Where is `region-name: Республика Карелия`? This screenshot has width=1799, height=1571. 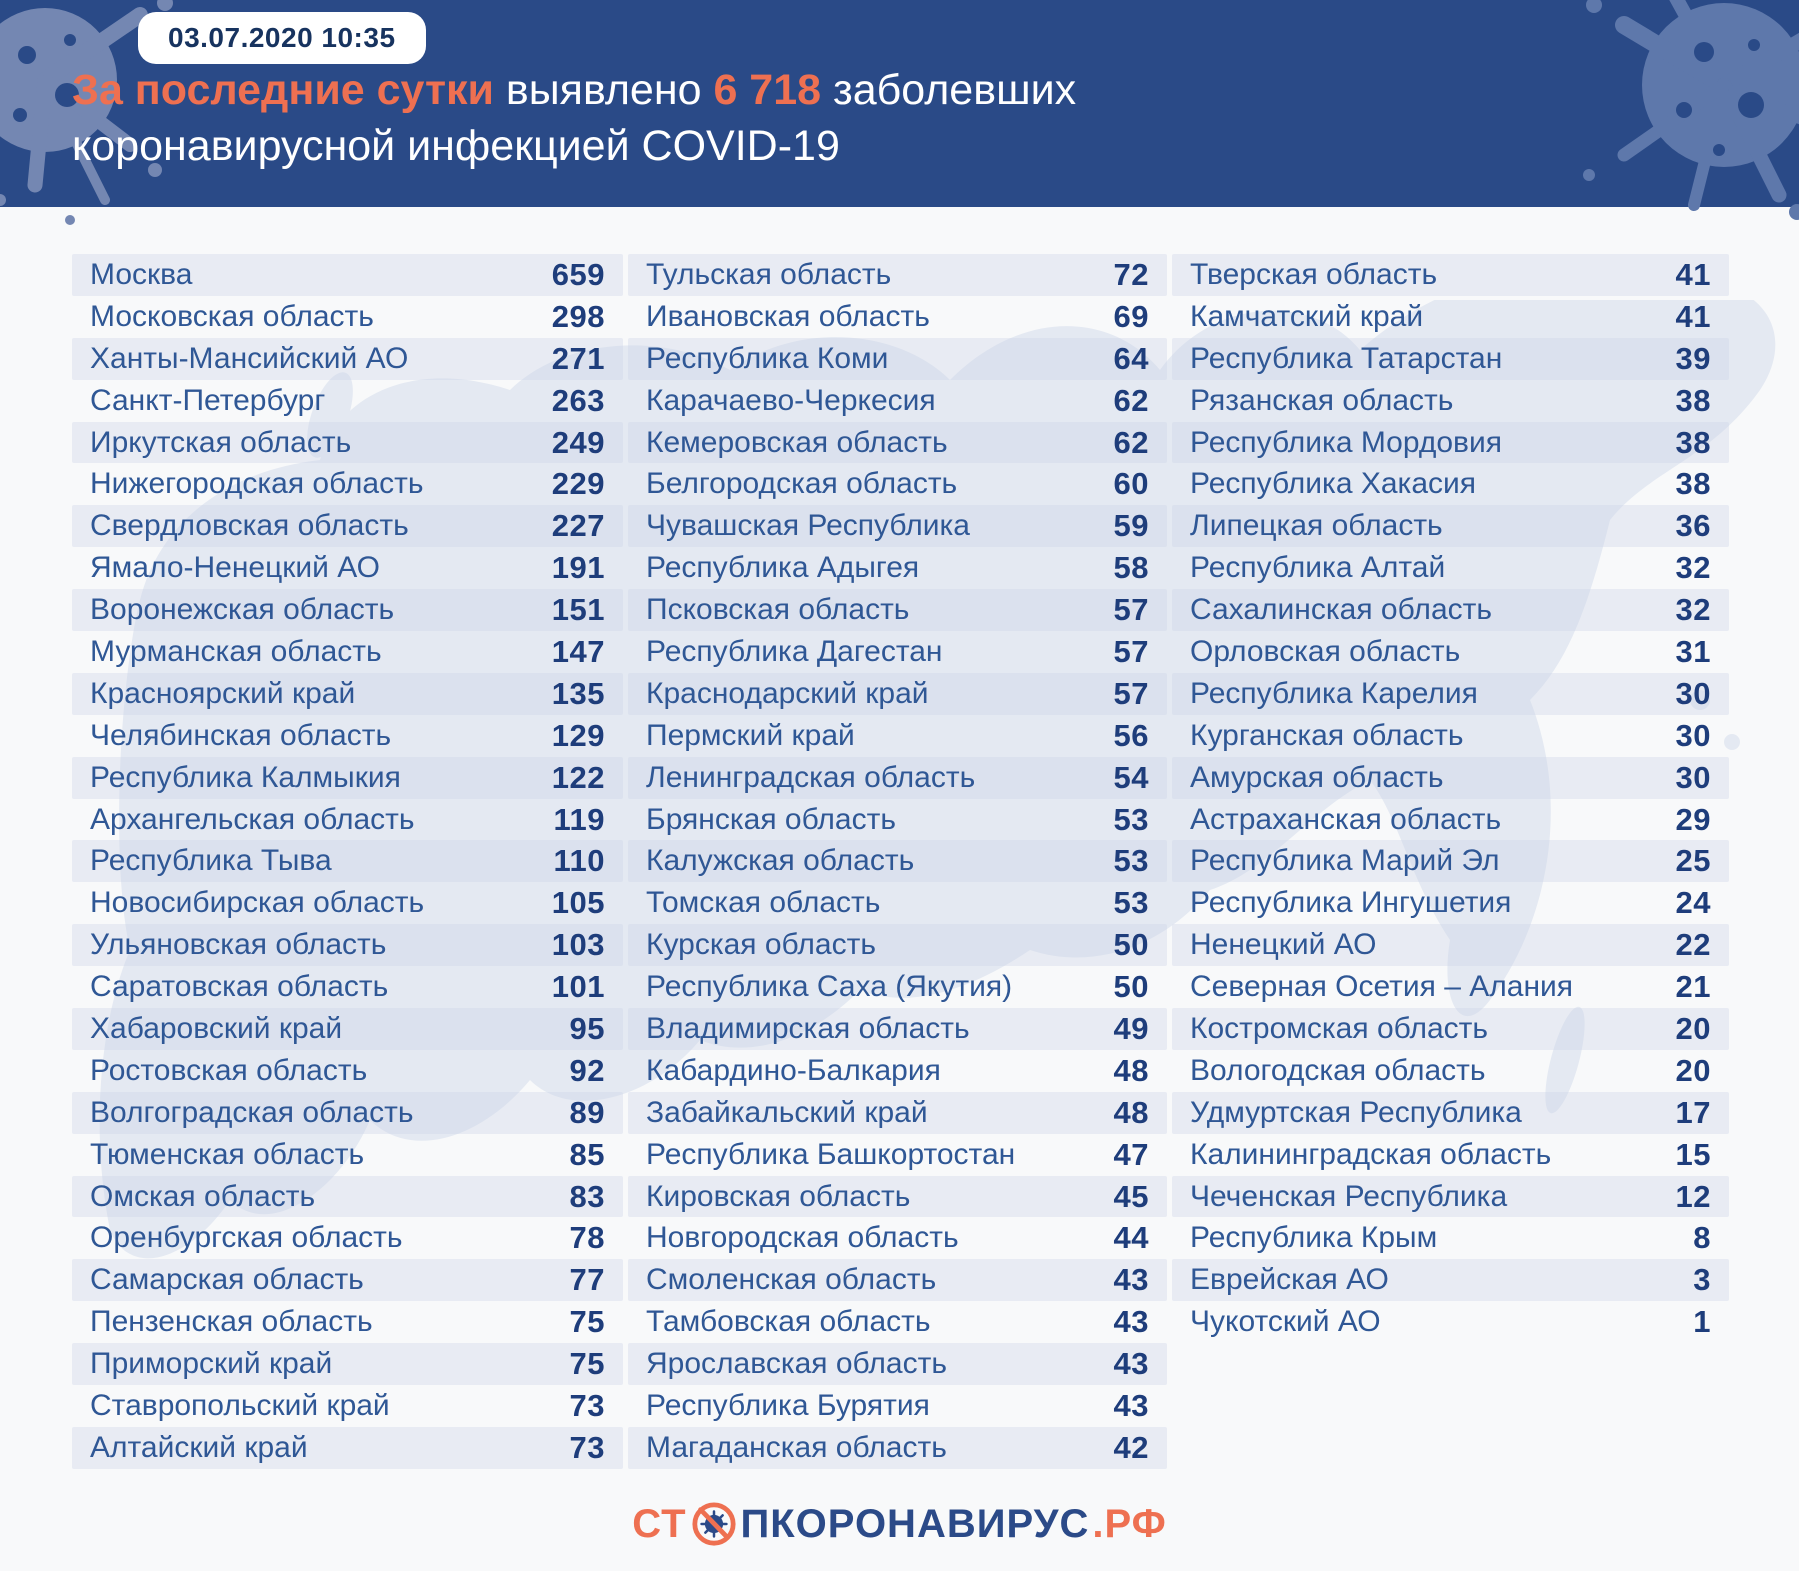 region-name: Республика Карелия is located at coordinates (1334, 693).